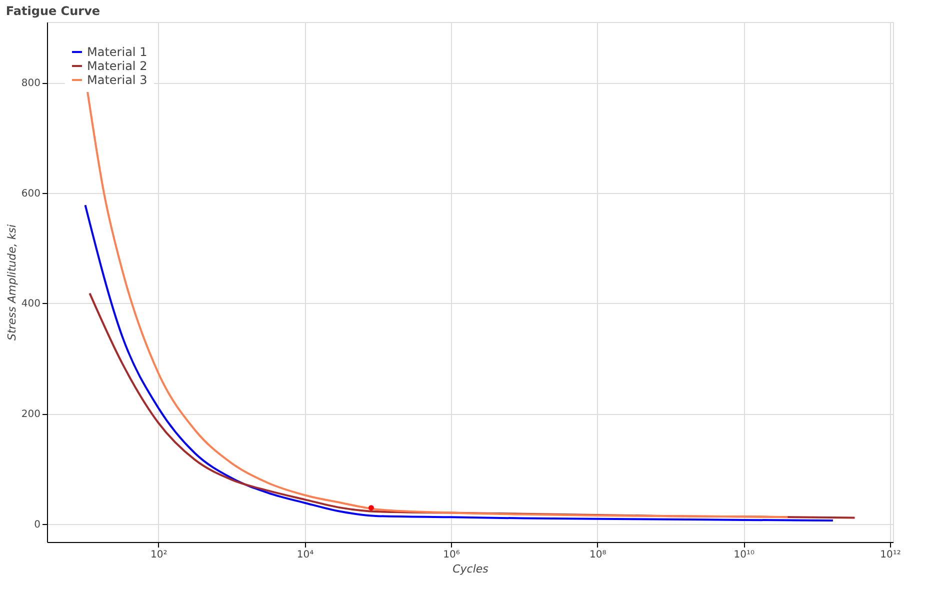  I want to click on x-tick-label: 10⁸, so click(597, 555).